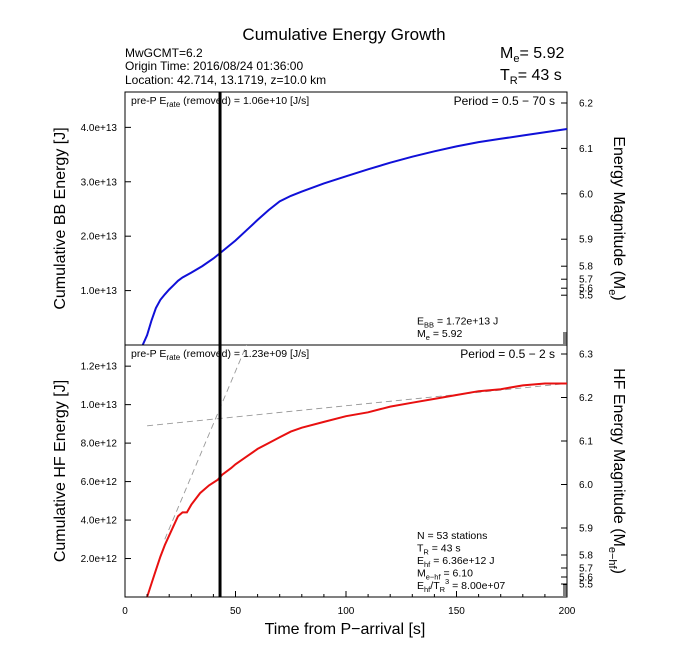 Image resolution: width=680 pixels, height=660 pixels. Describe the element at coordinates (616, 471) in the screenshot. I see `hf-right-axis-label: HF Energy Magnitude (Me−hf)` at that location.